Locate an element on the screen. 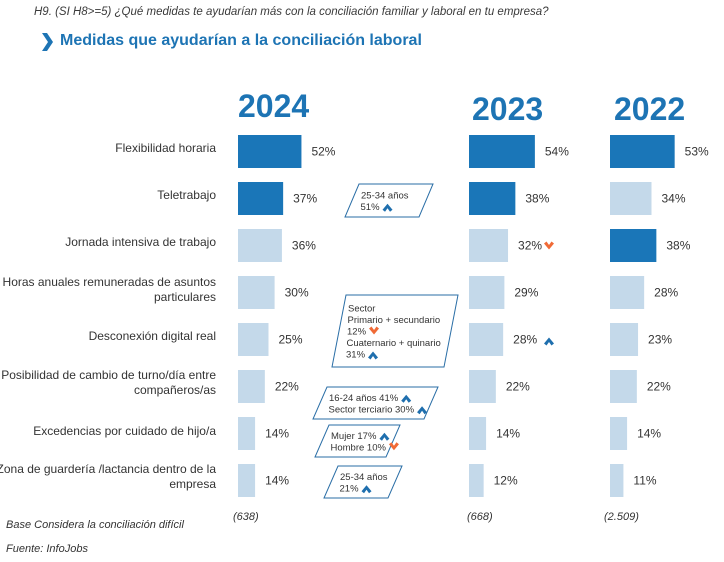 This screenshot has width=724, height=562. value-label-2022: 38% is located at coordinates (678, 246).